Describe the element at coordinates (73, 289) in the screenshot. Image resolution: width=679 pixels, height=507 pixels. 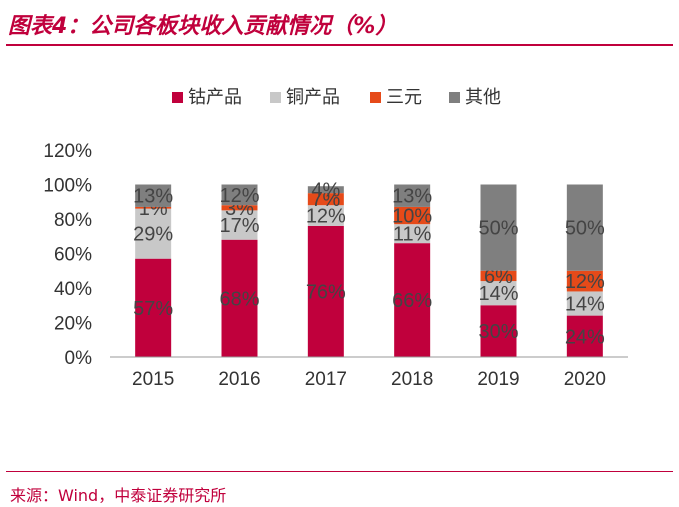
I see `y-tick-label: 40%` at that location.